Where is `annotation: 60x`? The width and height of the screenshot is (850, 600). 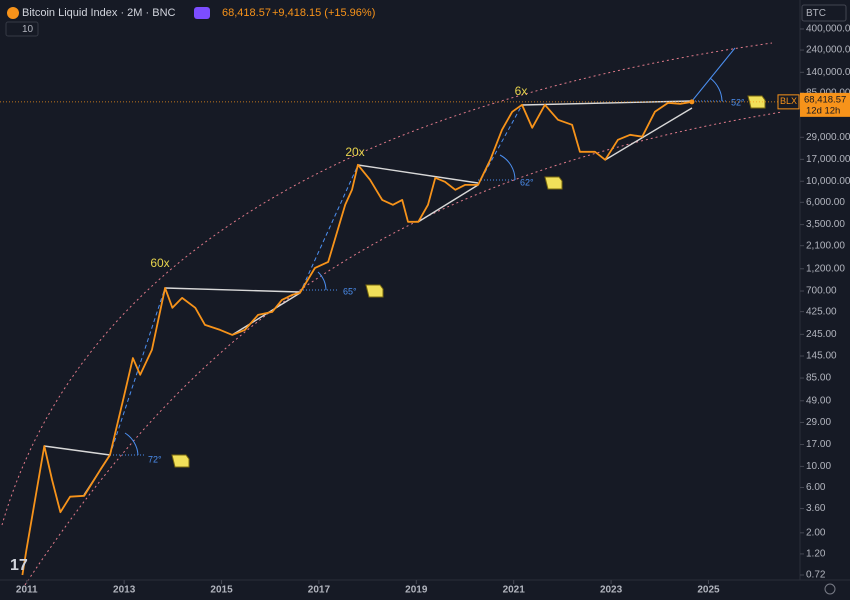
annotation: 60x is located at coordinates (159, 263).